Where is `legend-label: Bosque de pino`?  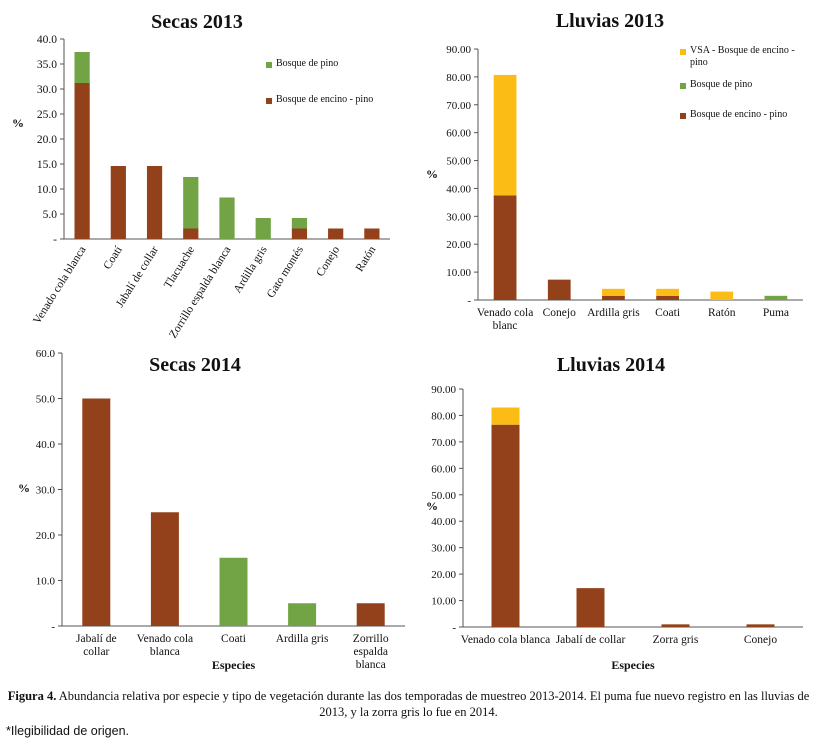 legend-label: Bosque de pino is located at coordinates (307, 63).